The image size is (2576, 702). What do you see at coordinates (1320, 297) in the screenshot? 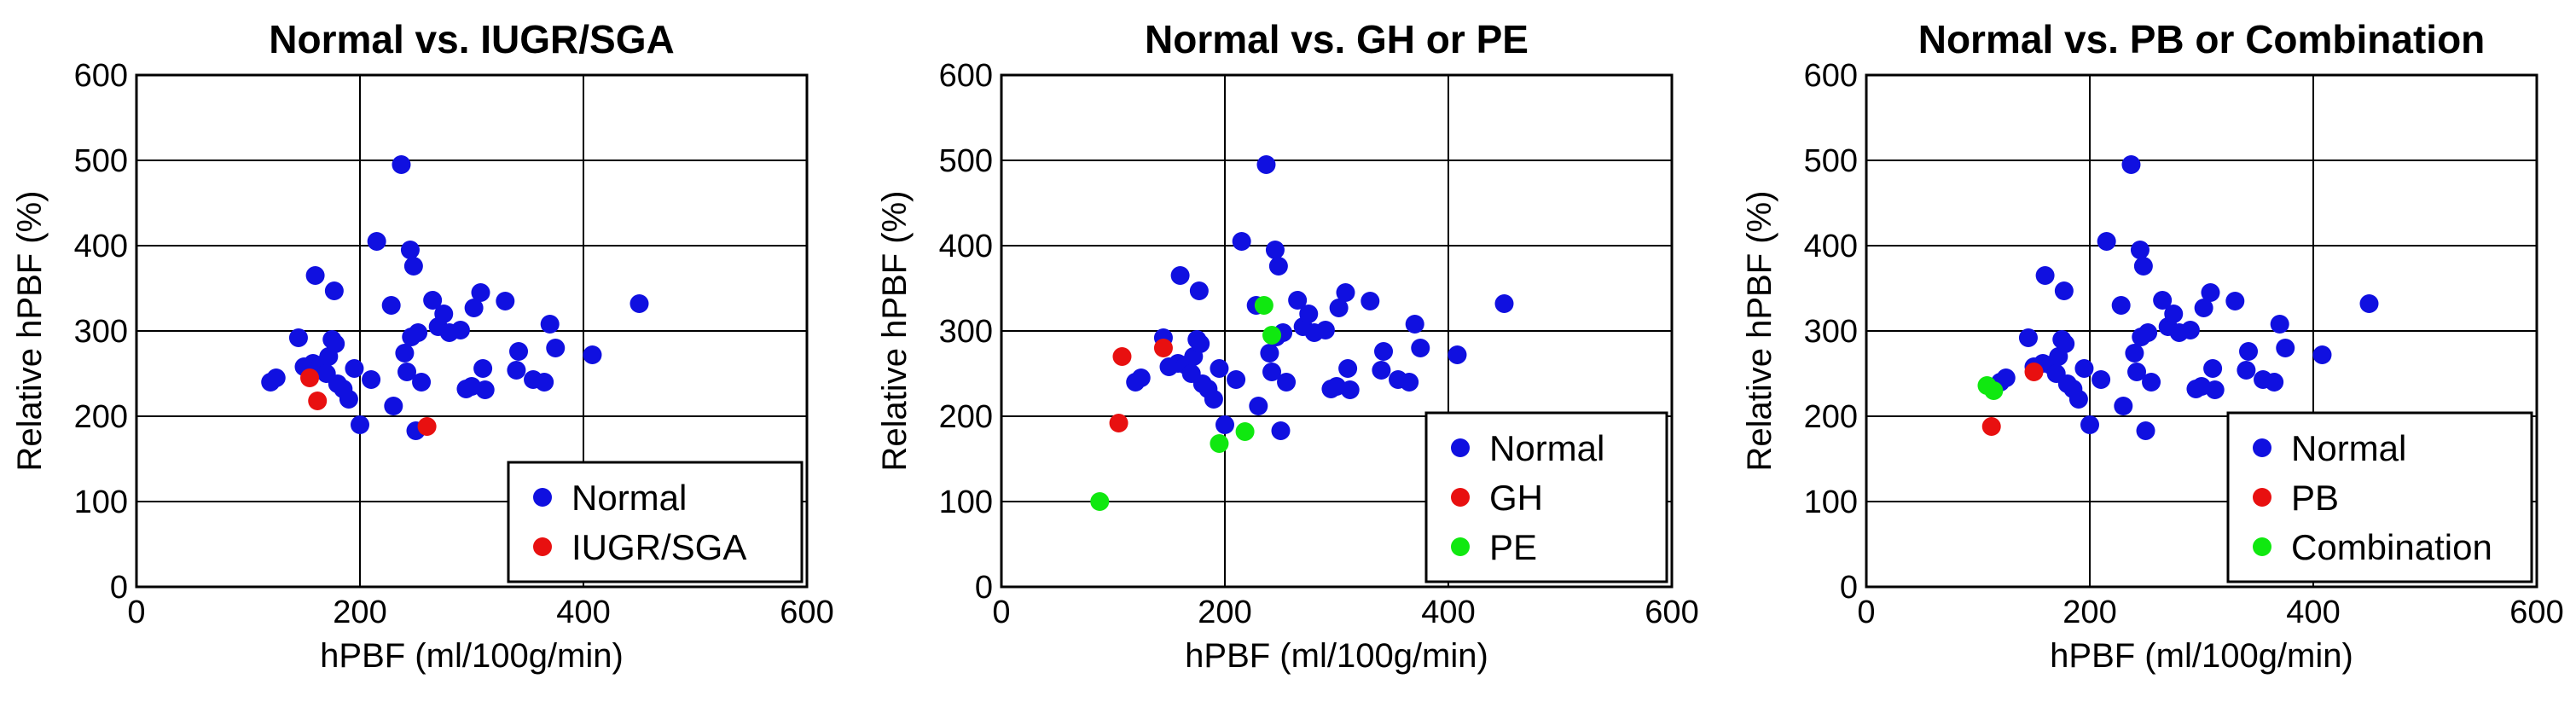
I see `series-normal` at bounding box center [1320, 297].